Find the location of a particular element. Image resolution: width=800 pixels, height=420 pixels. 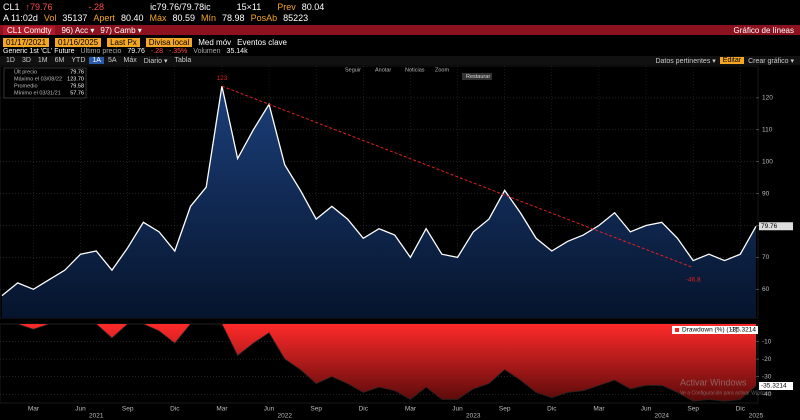

peak-label: 123 is located at coordinates (221, 78).